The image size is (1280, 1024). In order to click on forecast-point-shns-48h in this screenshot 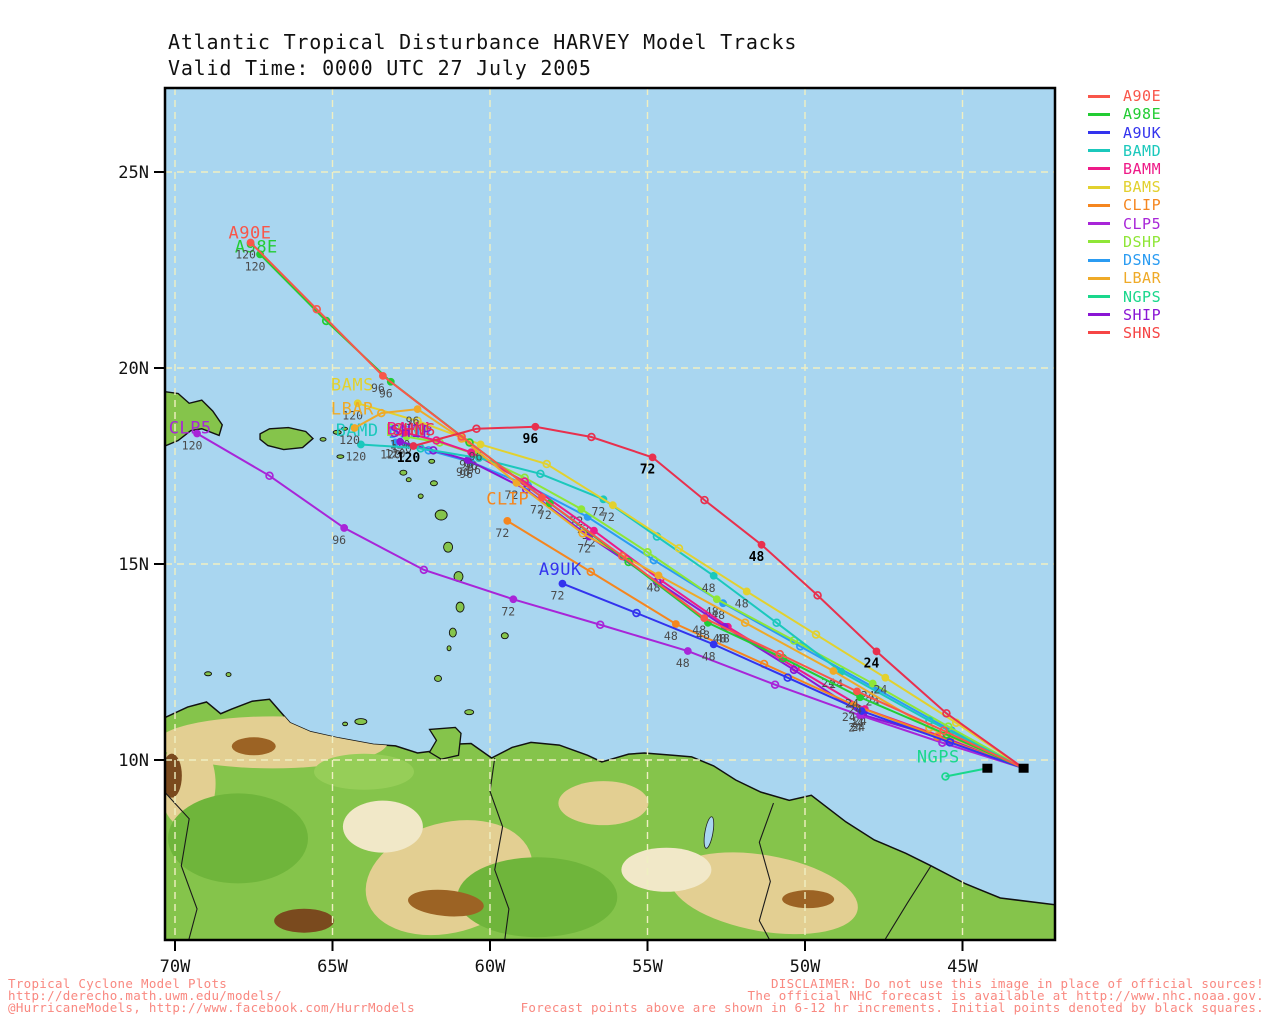, I will do `click(761, 544)`.